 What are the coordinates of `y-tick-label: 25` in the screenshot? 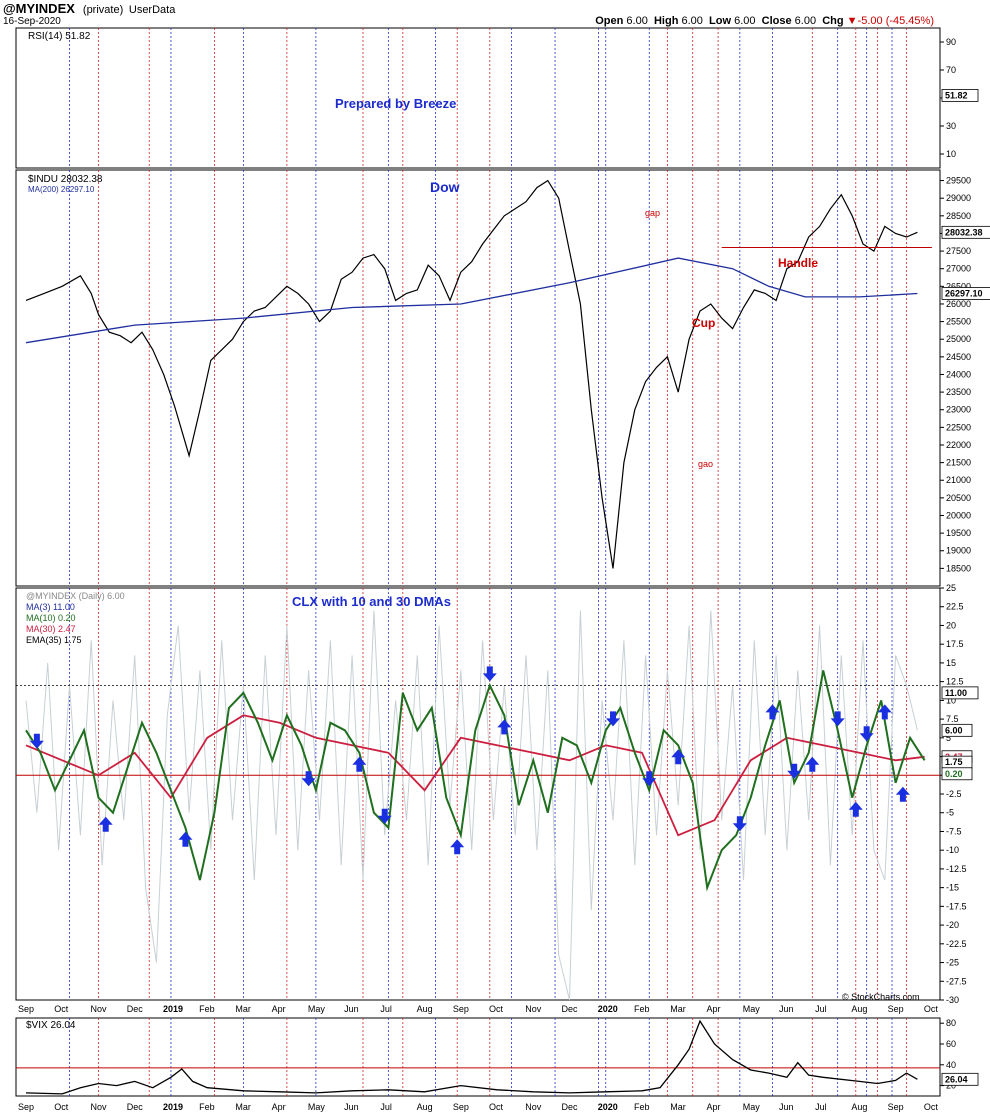 It's located at (951, 588).